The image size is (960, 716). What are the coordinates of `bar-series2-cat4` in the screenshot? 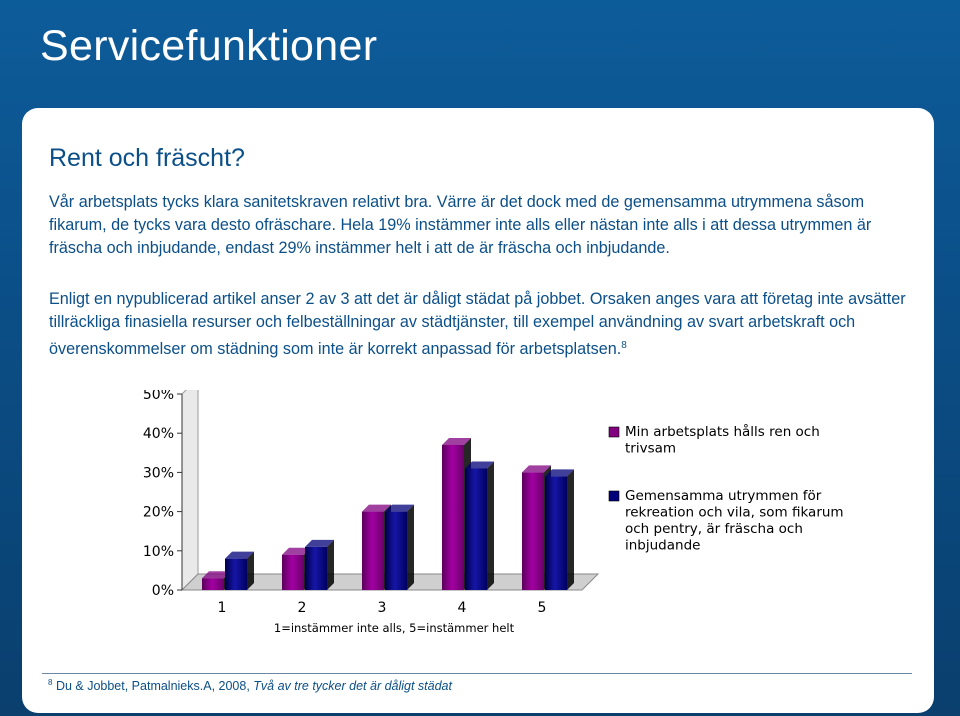 It's located at (476, 529).